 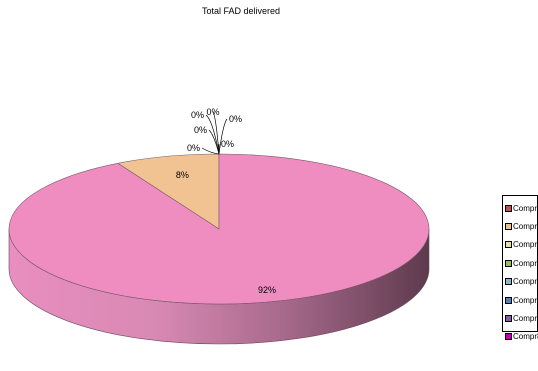 What do you see at coordinates (525, 282) in the screenshot?
I see `legend-label: Compr5` at bounding box center [525, 282].